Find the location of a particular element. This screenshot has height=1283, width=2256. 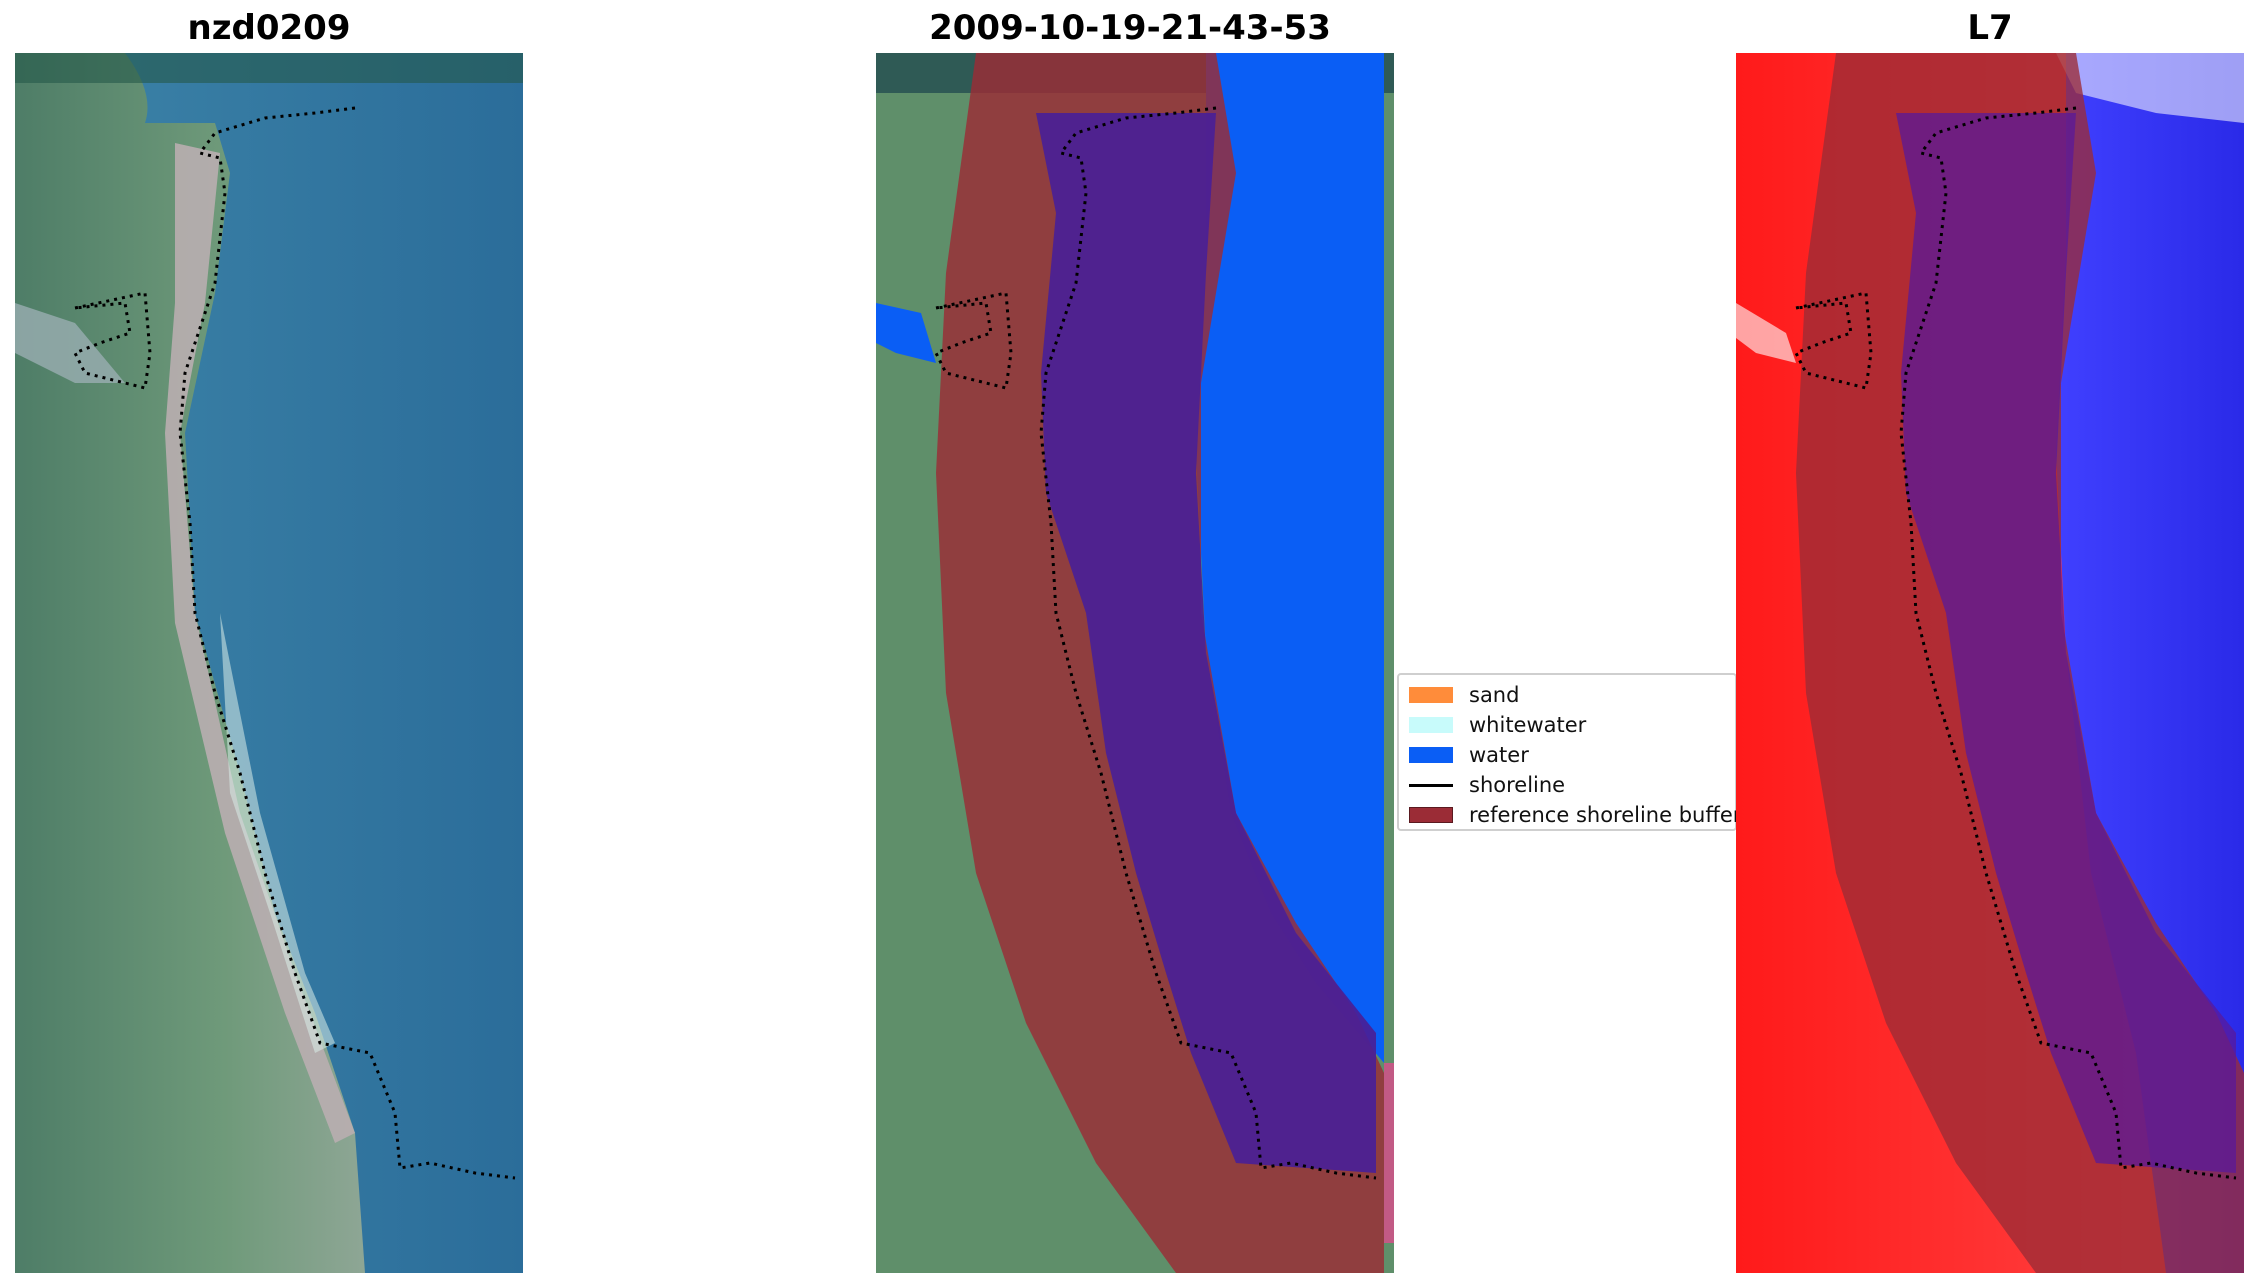

inlet is located at coordinates (70, 343).